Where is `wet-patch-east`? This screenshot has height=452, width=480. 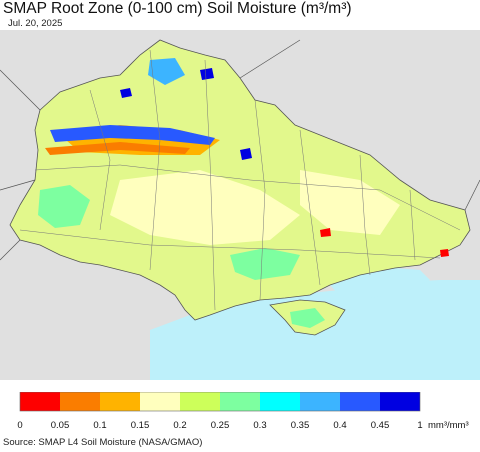
wet-patch-east is located at coordinates (350, 202).